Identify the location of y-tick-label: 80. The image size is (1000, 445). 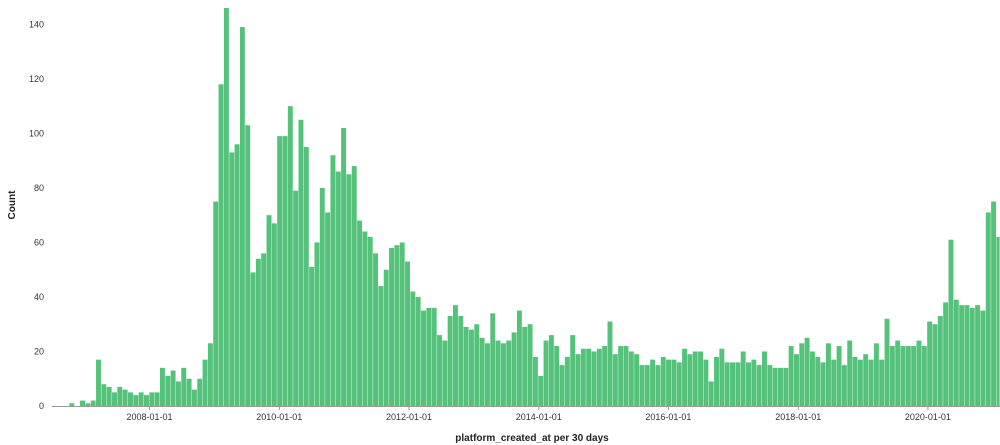
(39, 188).